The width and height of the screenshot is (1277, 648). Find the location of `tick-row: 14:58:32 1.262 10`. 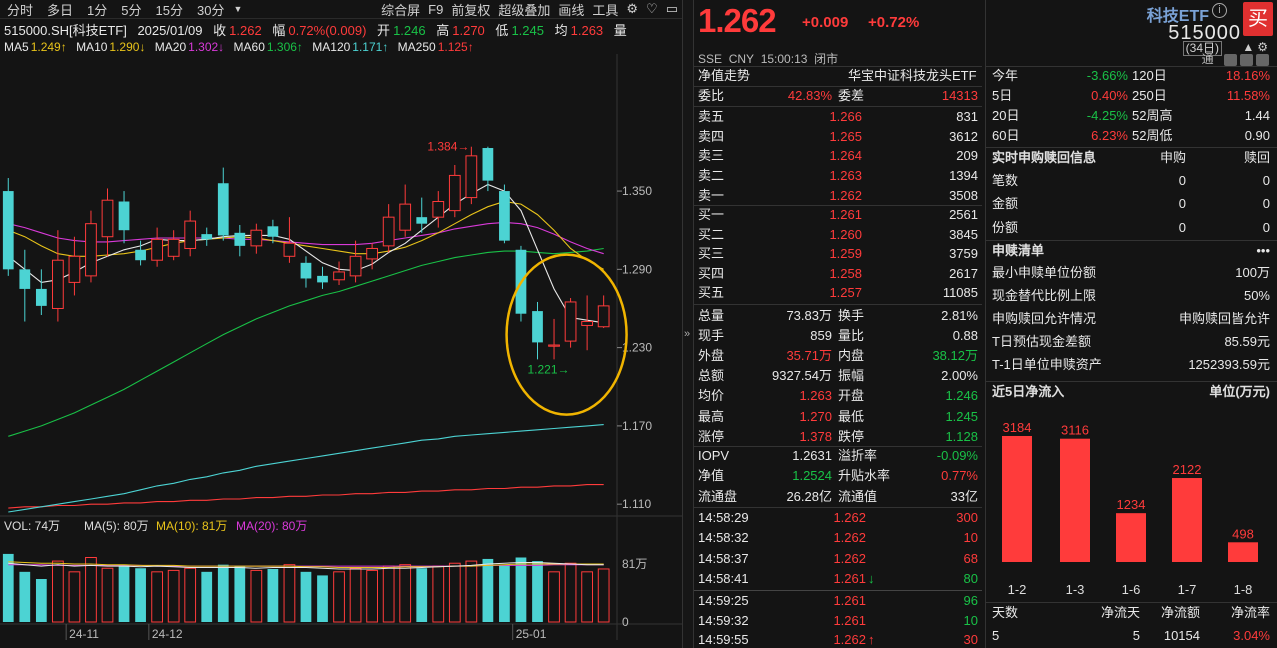

tick-row: 14:58:32 1.262 10 is located at coordinates (838, 538).